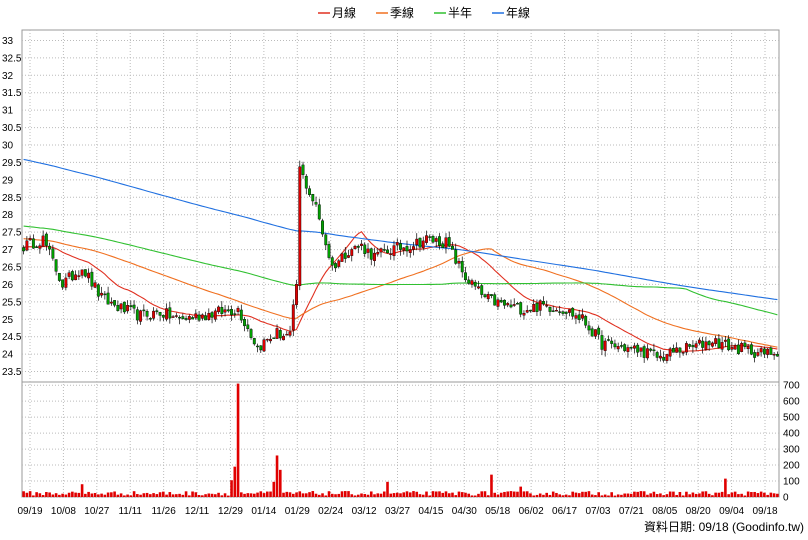  Describe the element at coordinates (791, 482) in the screenshot. I see `volume-tick-6: 100` at that location.